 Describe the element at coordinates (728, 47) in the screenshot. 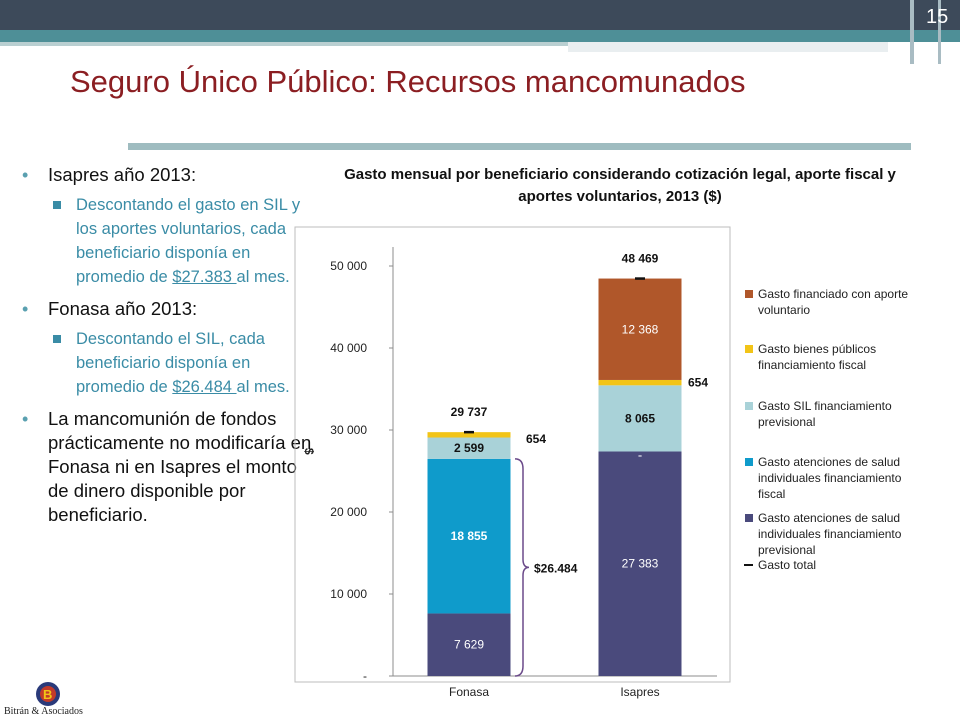

I see `accent-band-light` at that location.